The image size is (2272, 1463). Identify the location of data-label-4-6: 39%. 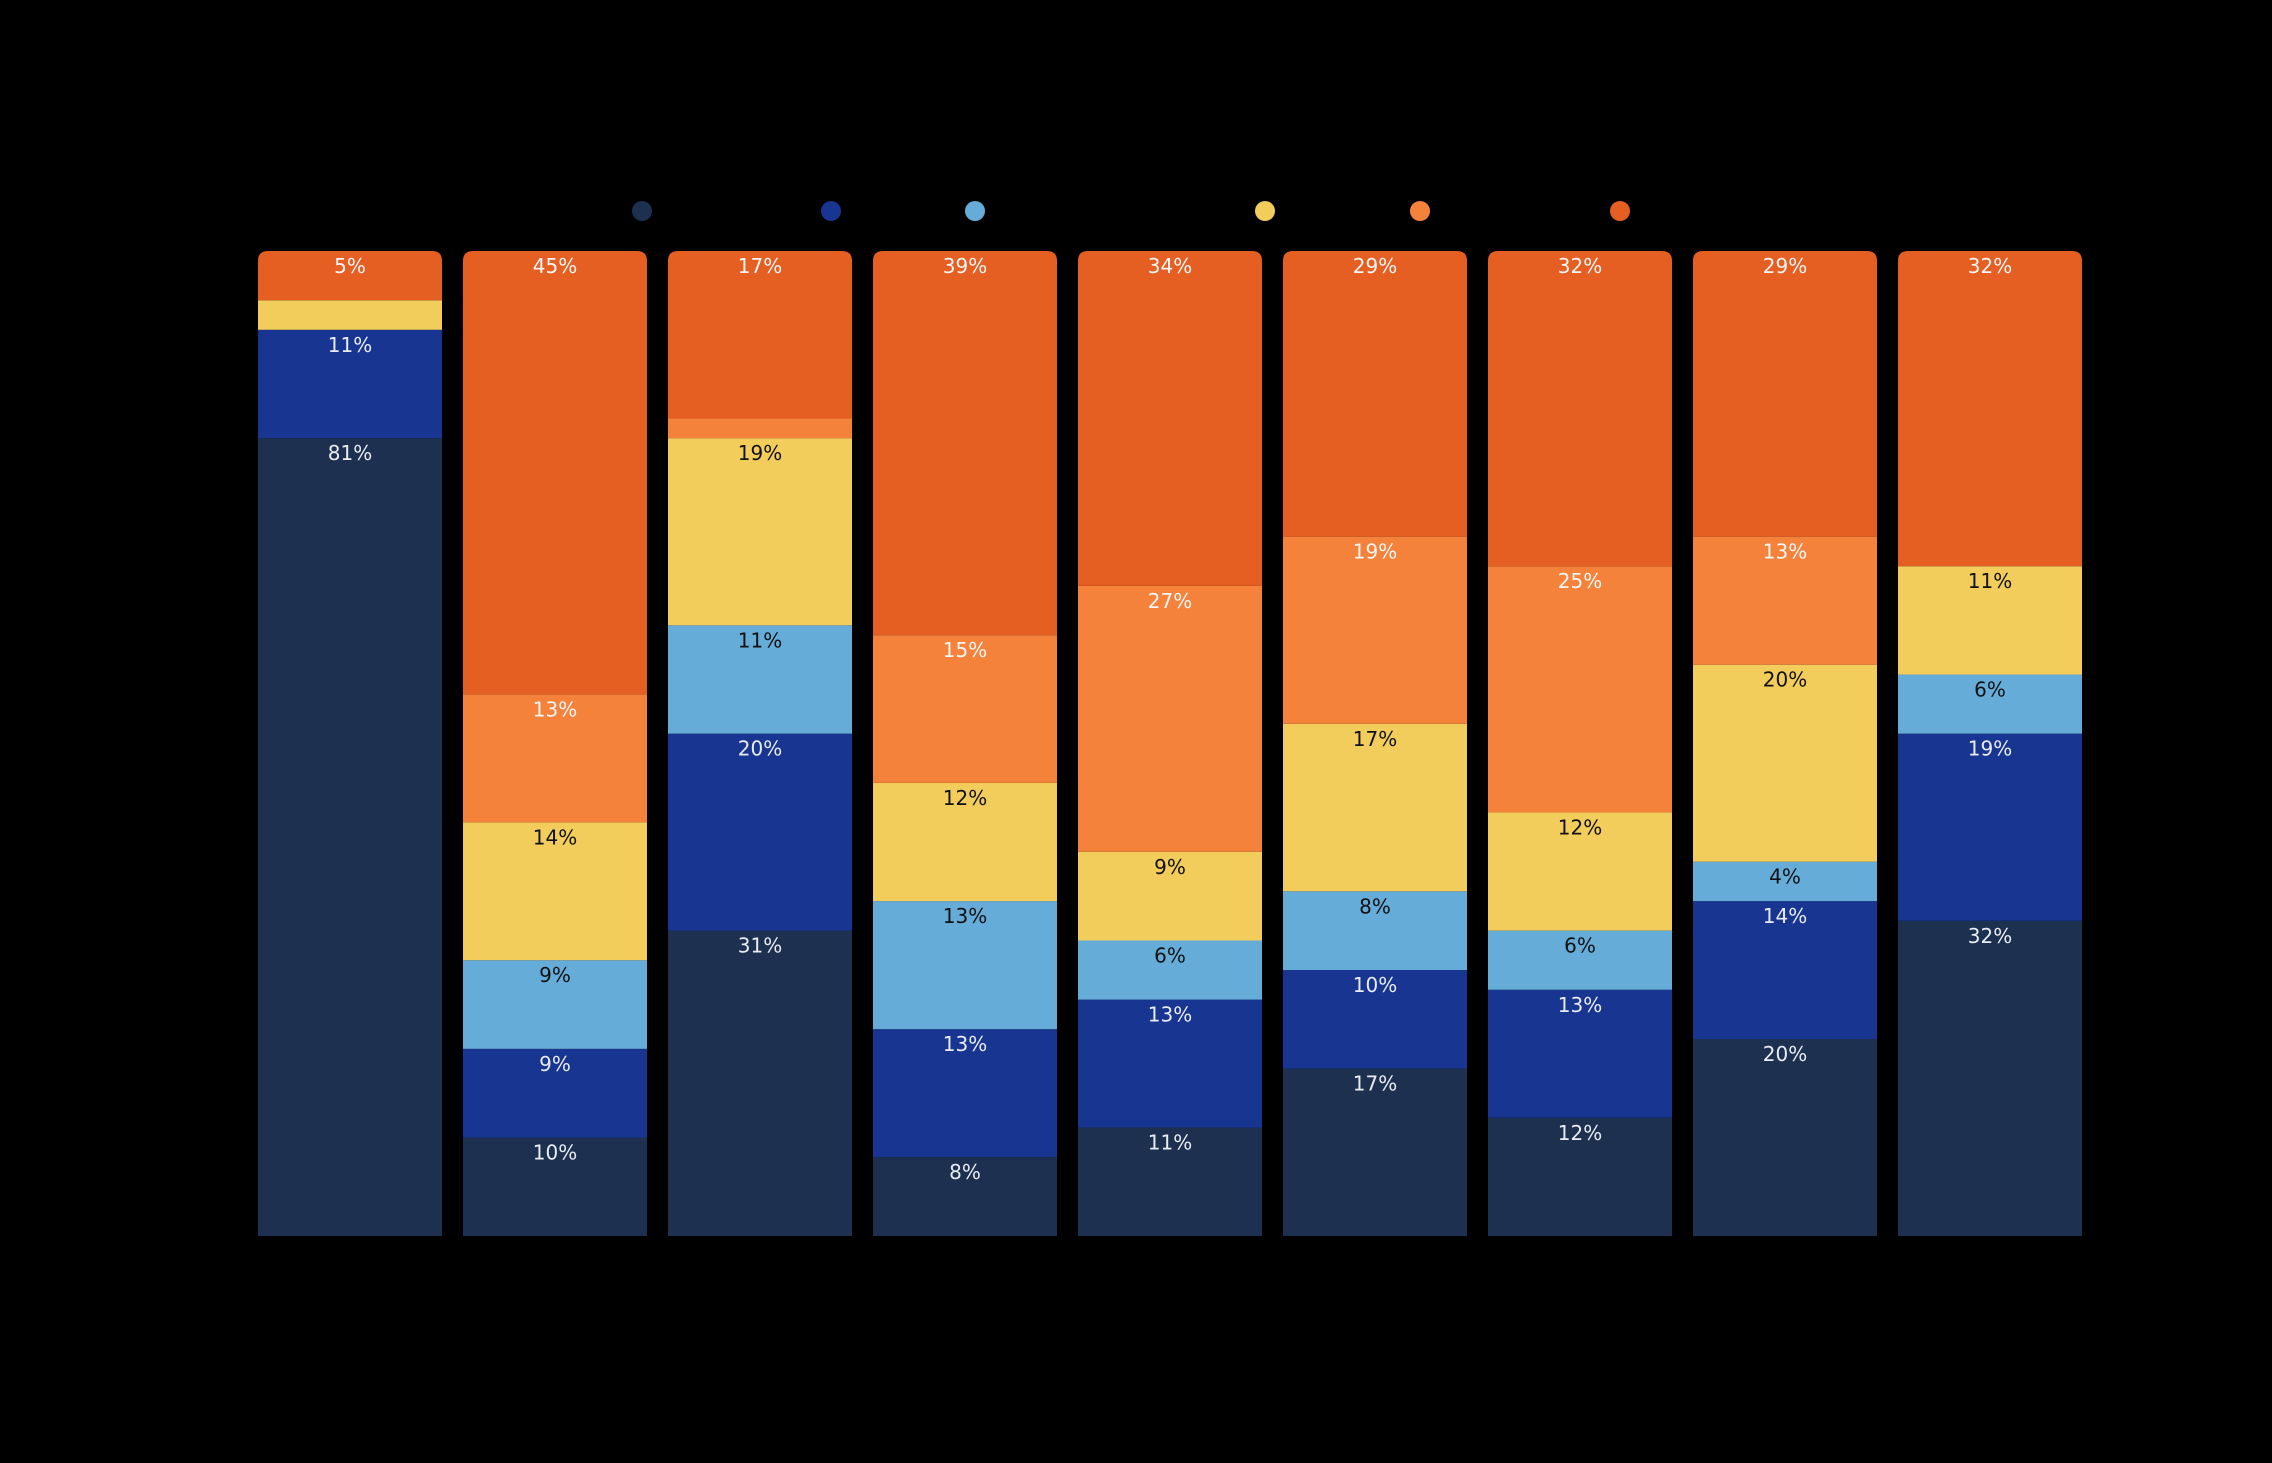
(965, 266).